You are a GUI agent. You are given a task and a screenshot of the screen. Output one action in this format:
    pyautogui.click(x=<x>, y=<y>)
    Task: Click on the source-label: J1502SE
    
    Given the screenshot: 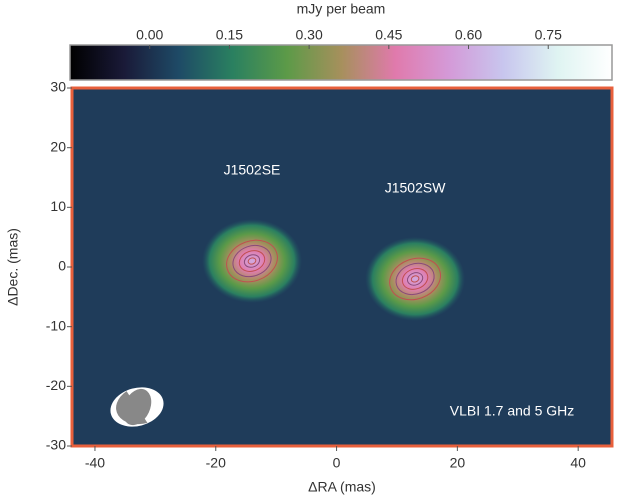 What is the action you would take?
    pyautogui.click(x=252, y=170)
    